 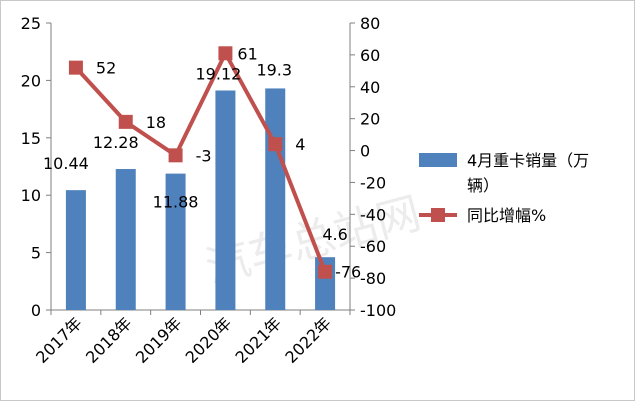 I want to click on right-tick-label: -100, so click(x=378, y=310).